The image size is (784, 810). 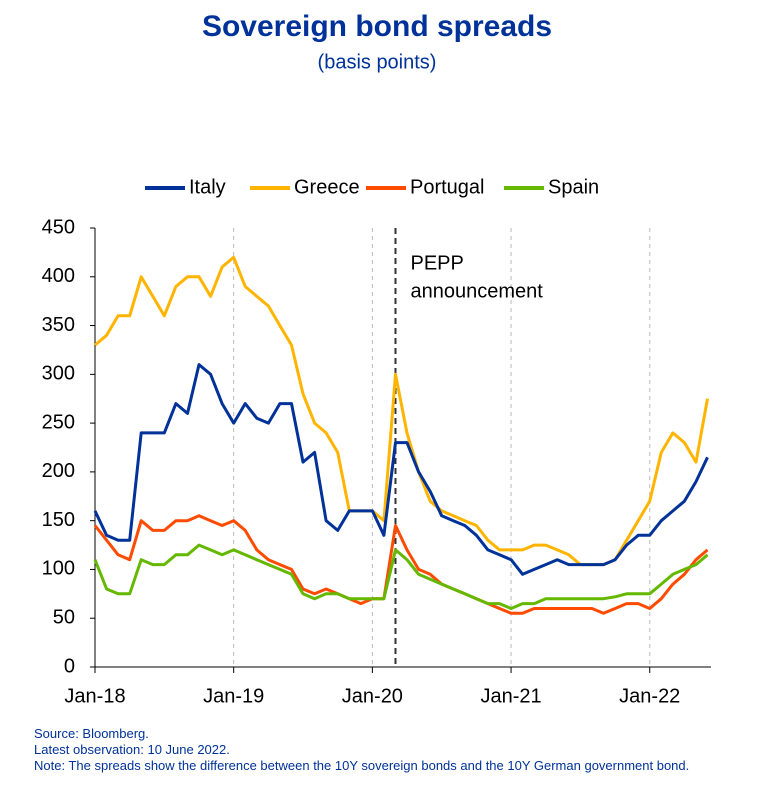 What do you see at coordinates (476, 291) in the screenshot?
I see `annotation-text: announcement` at bounding box center [476, 291].